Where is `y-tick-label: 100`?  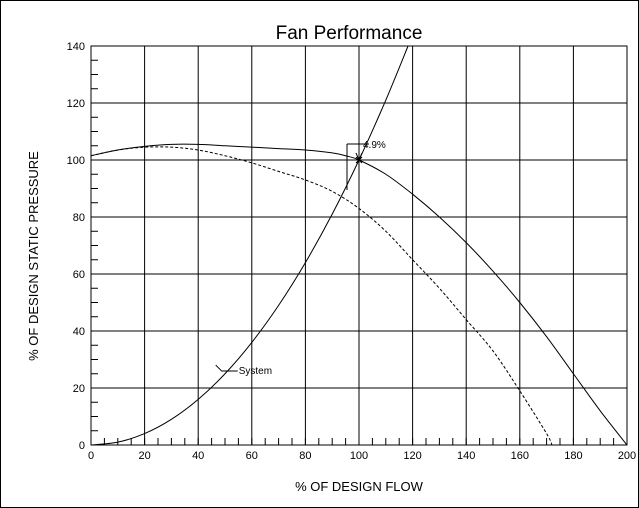
y-tick-label: 100 is located at coordinates (76, 161).